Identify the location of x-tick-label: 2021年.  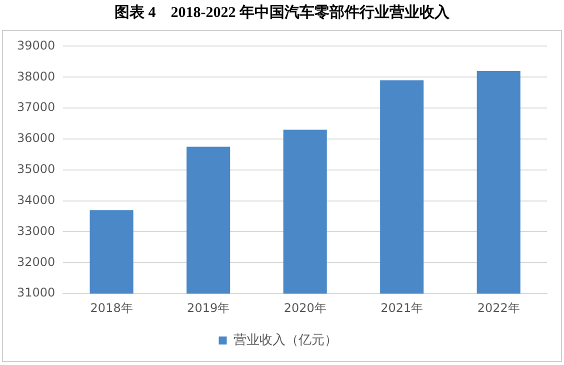
(402, 307).